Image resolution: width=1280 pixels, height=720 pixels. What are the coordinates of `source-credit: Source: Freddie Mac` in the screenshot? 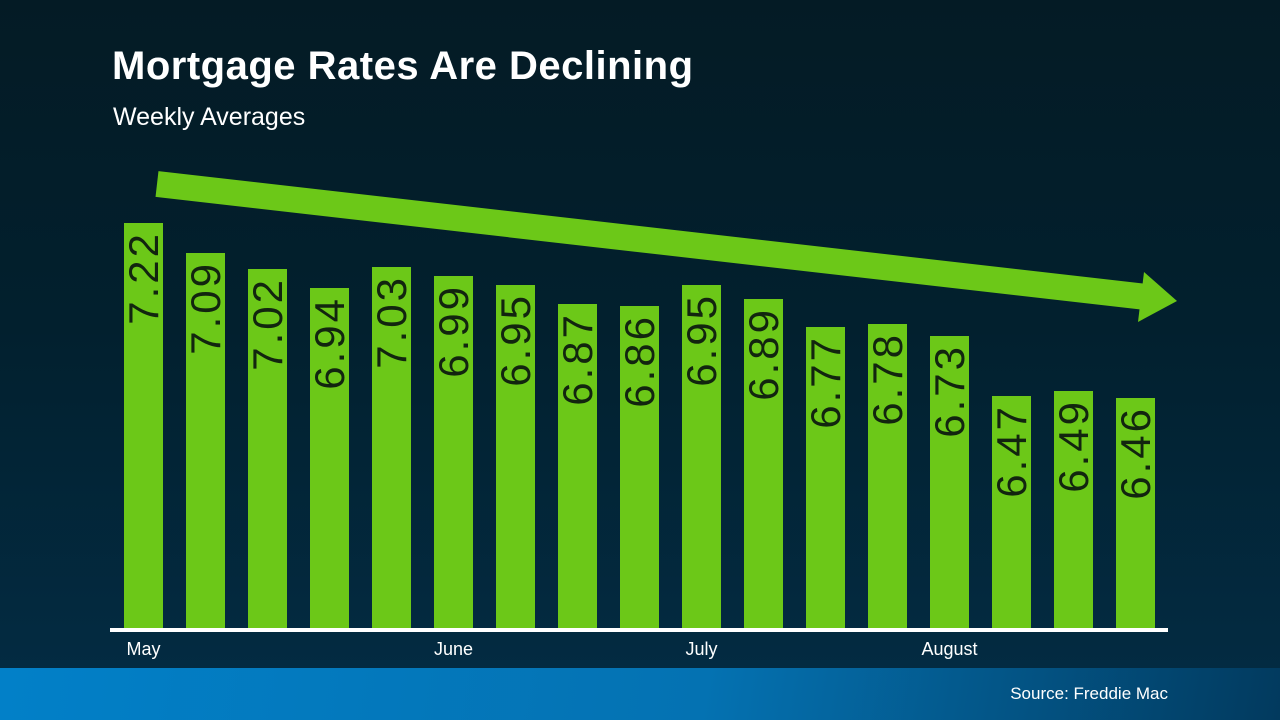 It's located at (1089, 693).